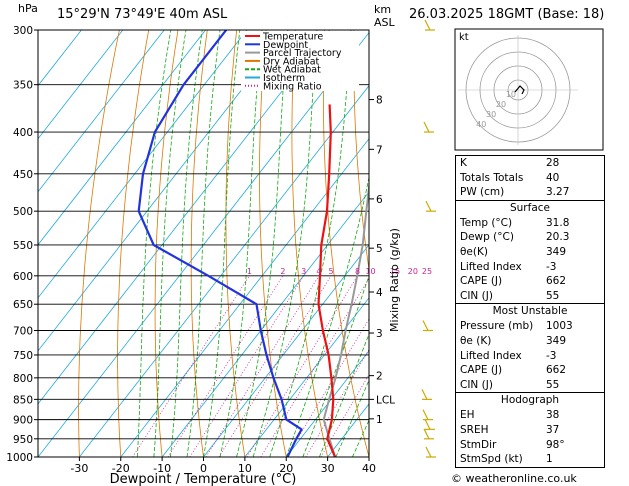  What do you see at coordinates (551, 355) in the screenshot?
I see `most-unstable-index-value: -3` at bounding box center [551, 355].